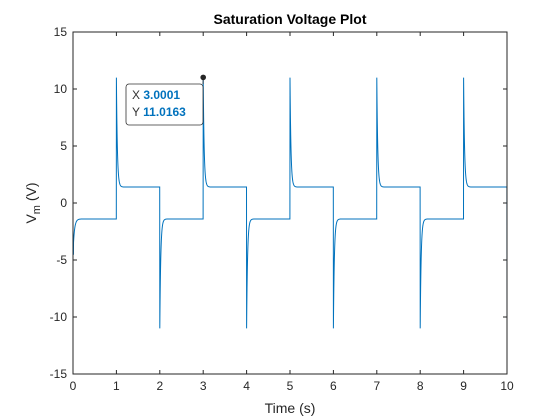 The width and height of the screenshot is (560, 420). I want to click on y-tick-label: -5, so click(61, 260).